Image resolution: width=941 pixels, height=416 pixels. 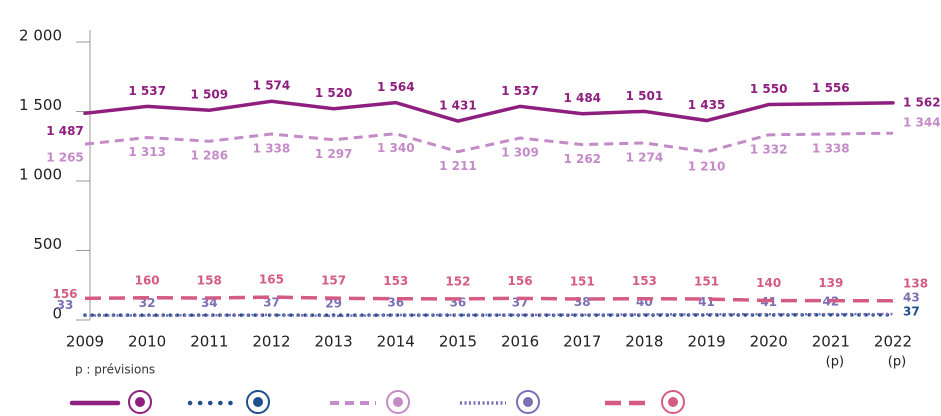 I want to click on y-tick-label: 500, so click(x=47, y=244).